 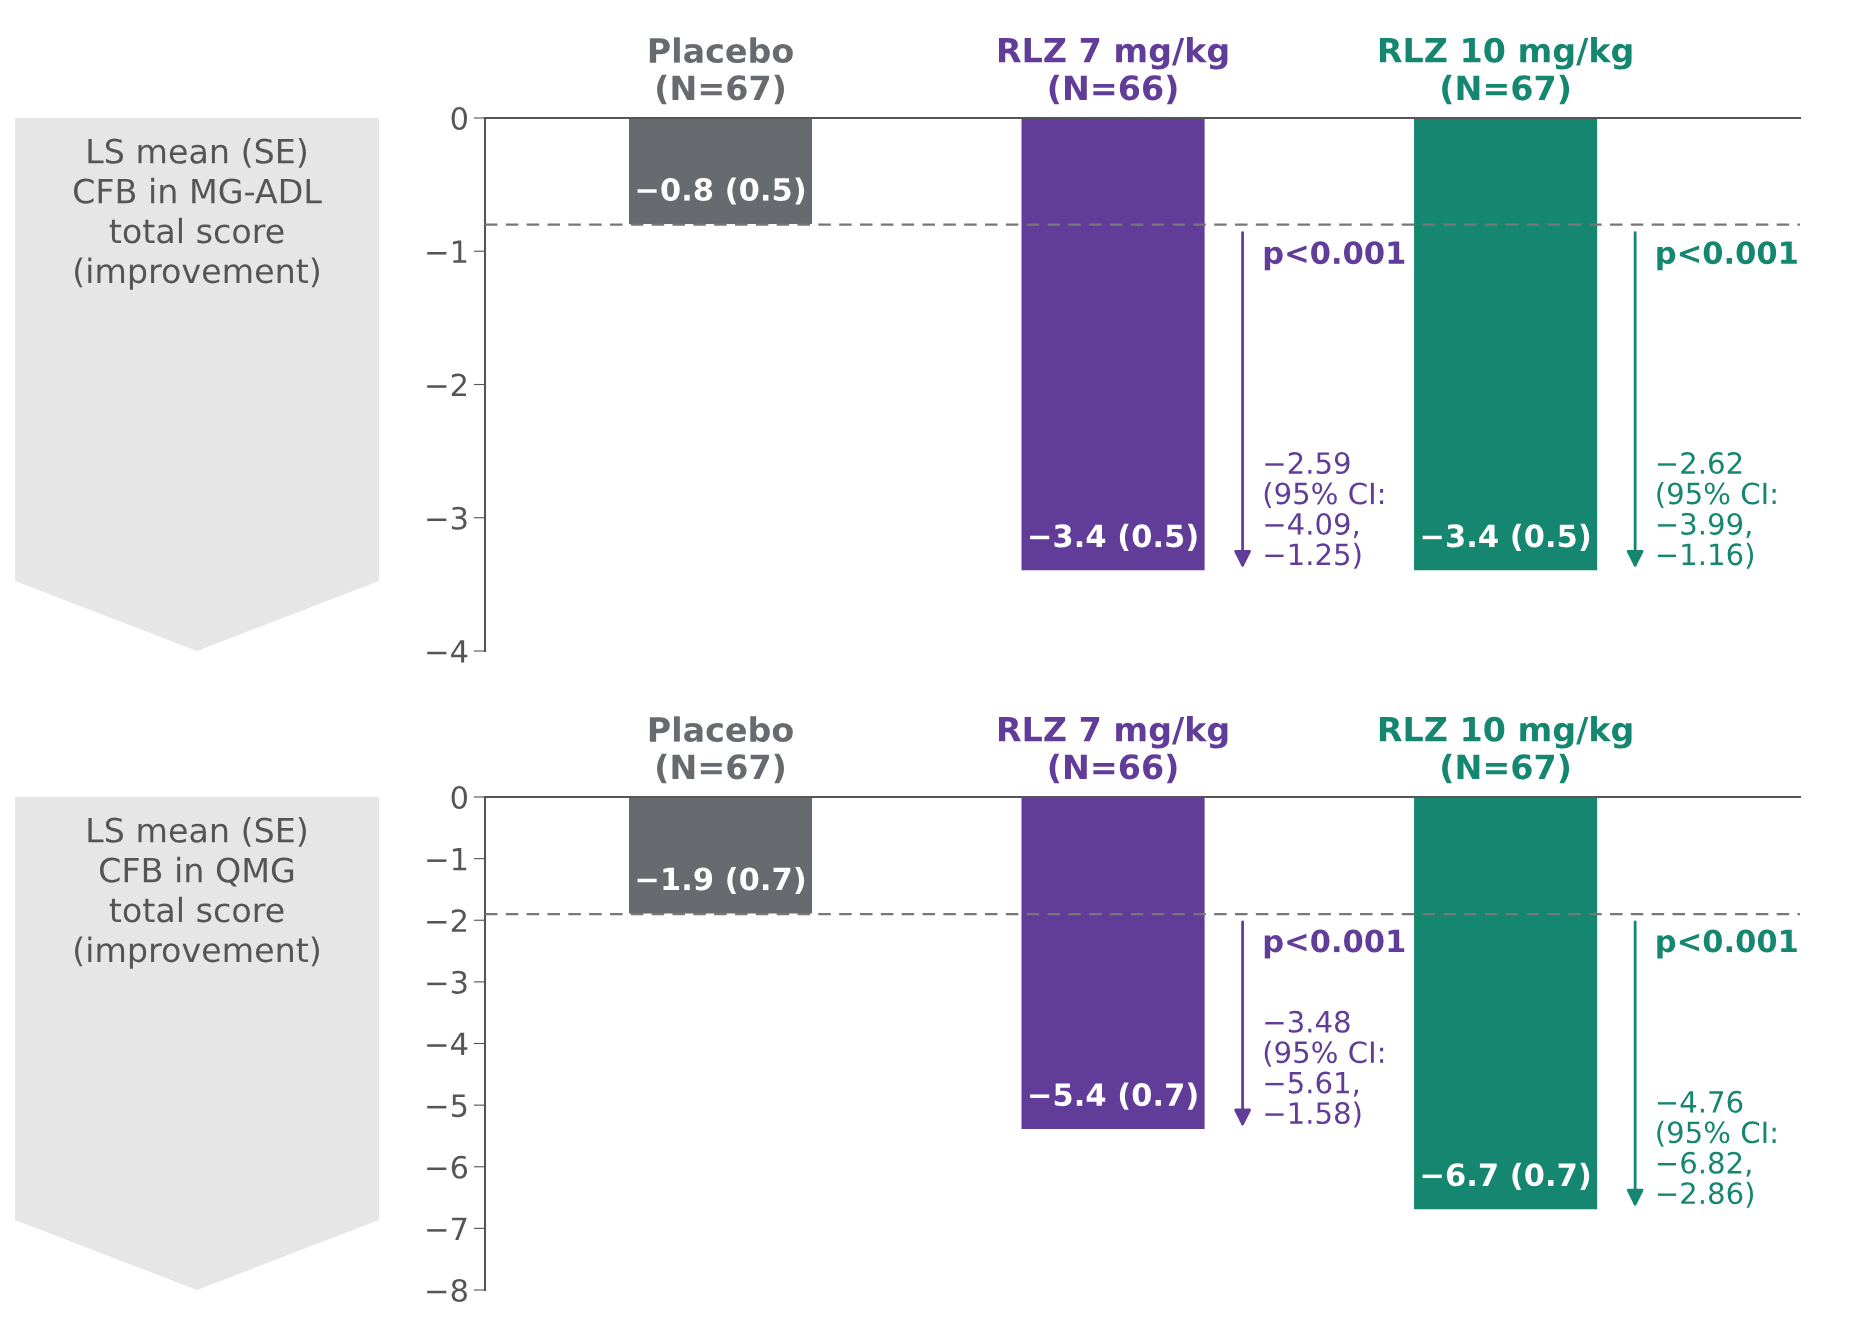 I want to click on y-axis-title: LS mean (SE) CFB in MG-ADL total score (improvement), so click(x=197, y=214).